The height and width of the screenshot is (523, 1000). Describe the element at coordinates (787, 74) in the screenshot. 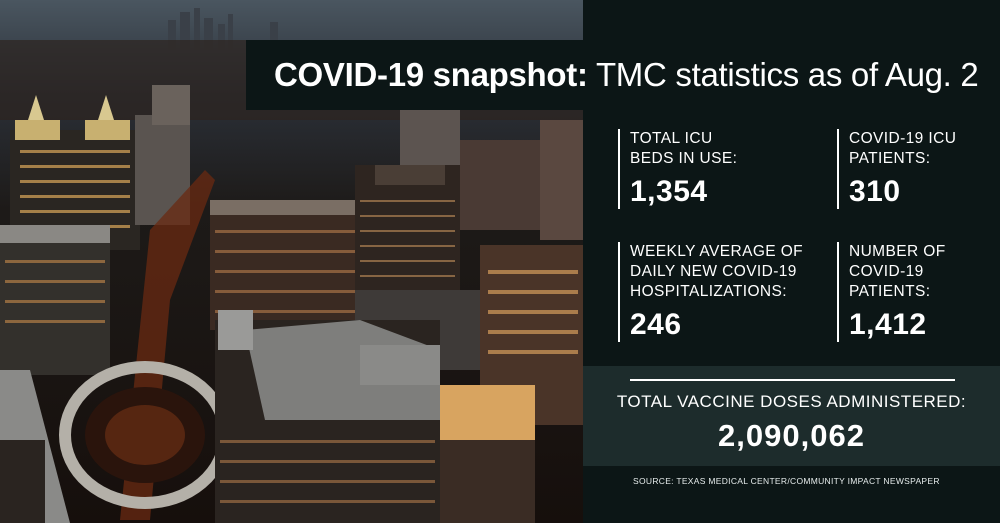

I see `title-rest: TMC statistics as of Aug. 2` at that location.